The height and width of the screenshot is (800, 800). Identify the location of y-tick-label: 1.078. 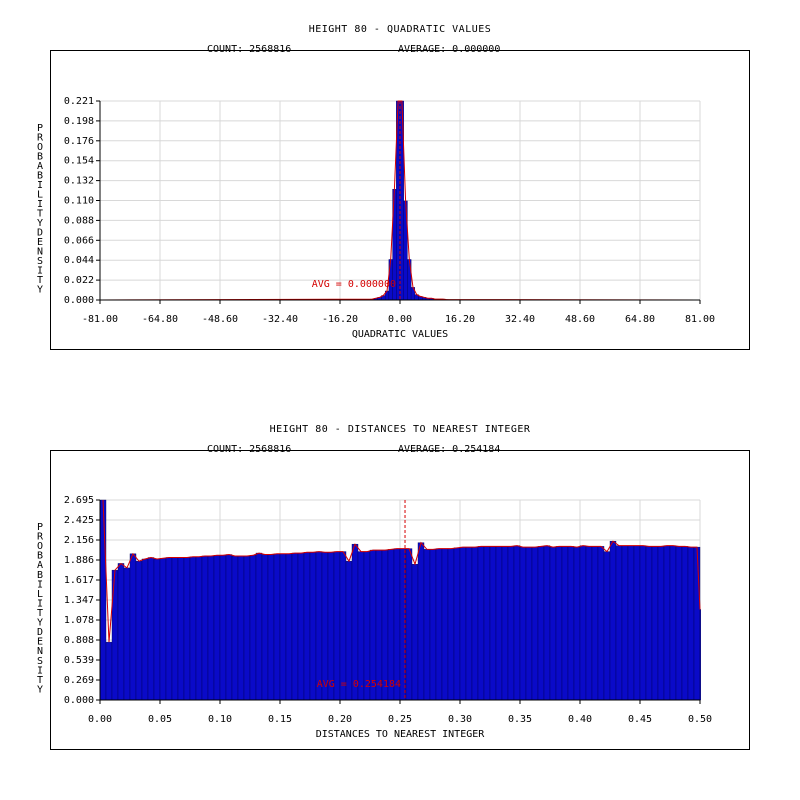
(79, 620).